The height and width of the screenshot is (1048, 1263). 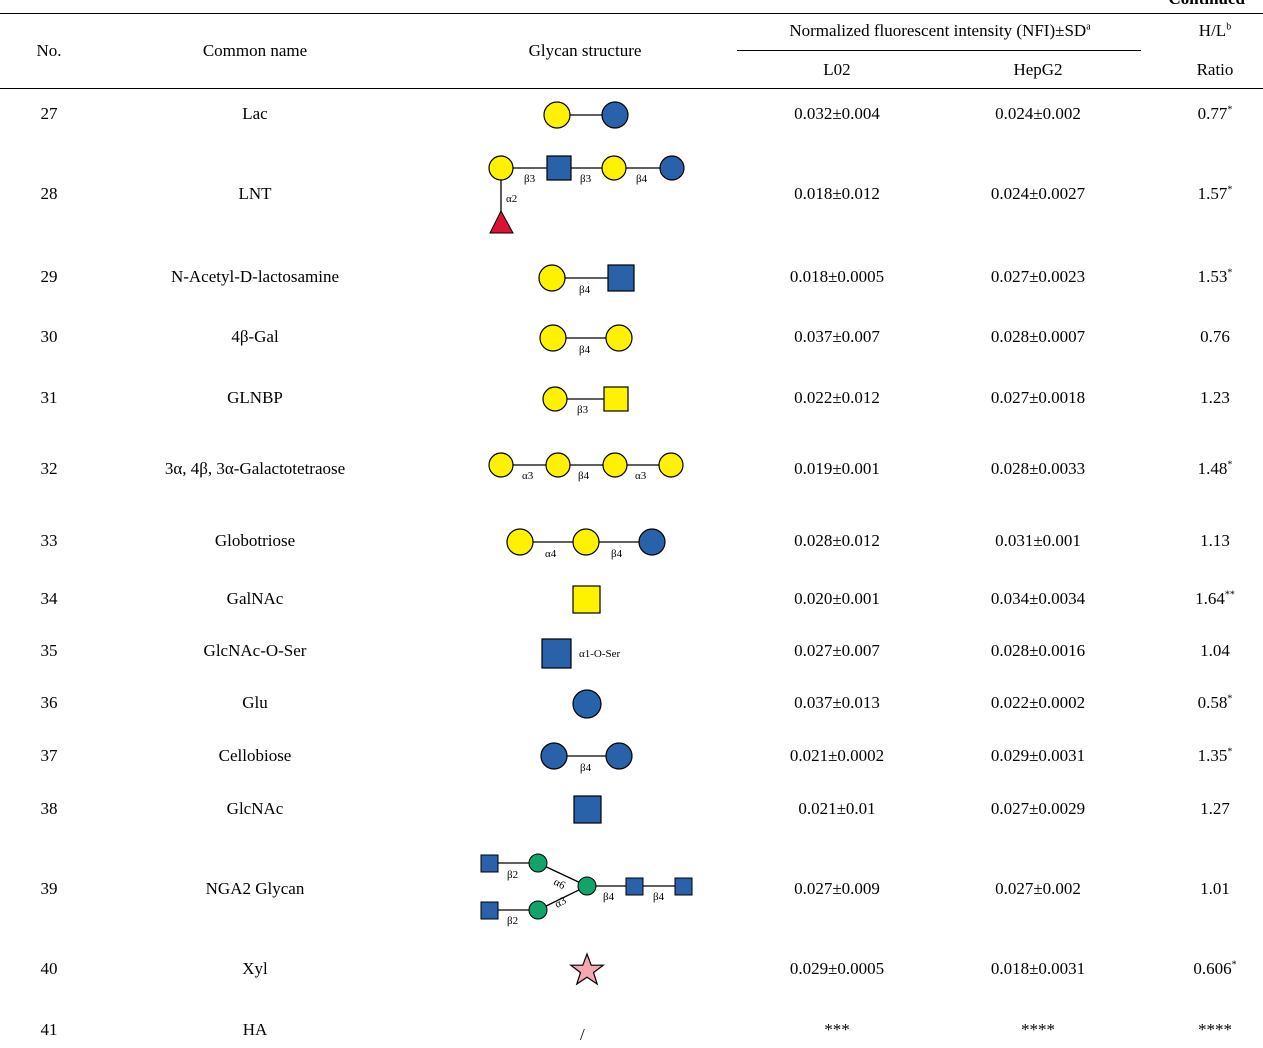 What do you see at coordinates (837, 397) in the screenshot?
I see `cell-l02: 0.022±0.012` at bounding box center [837, 397].